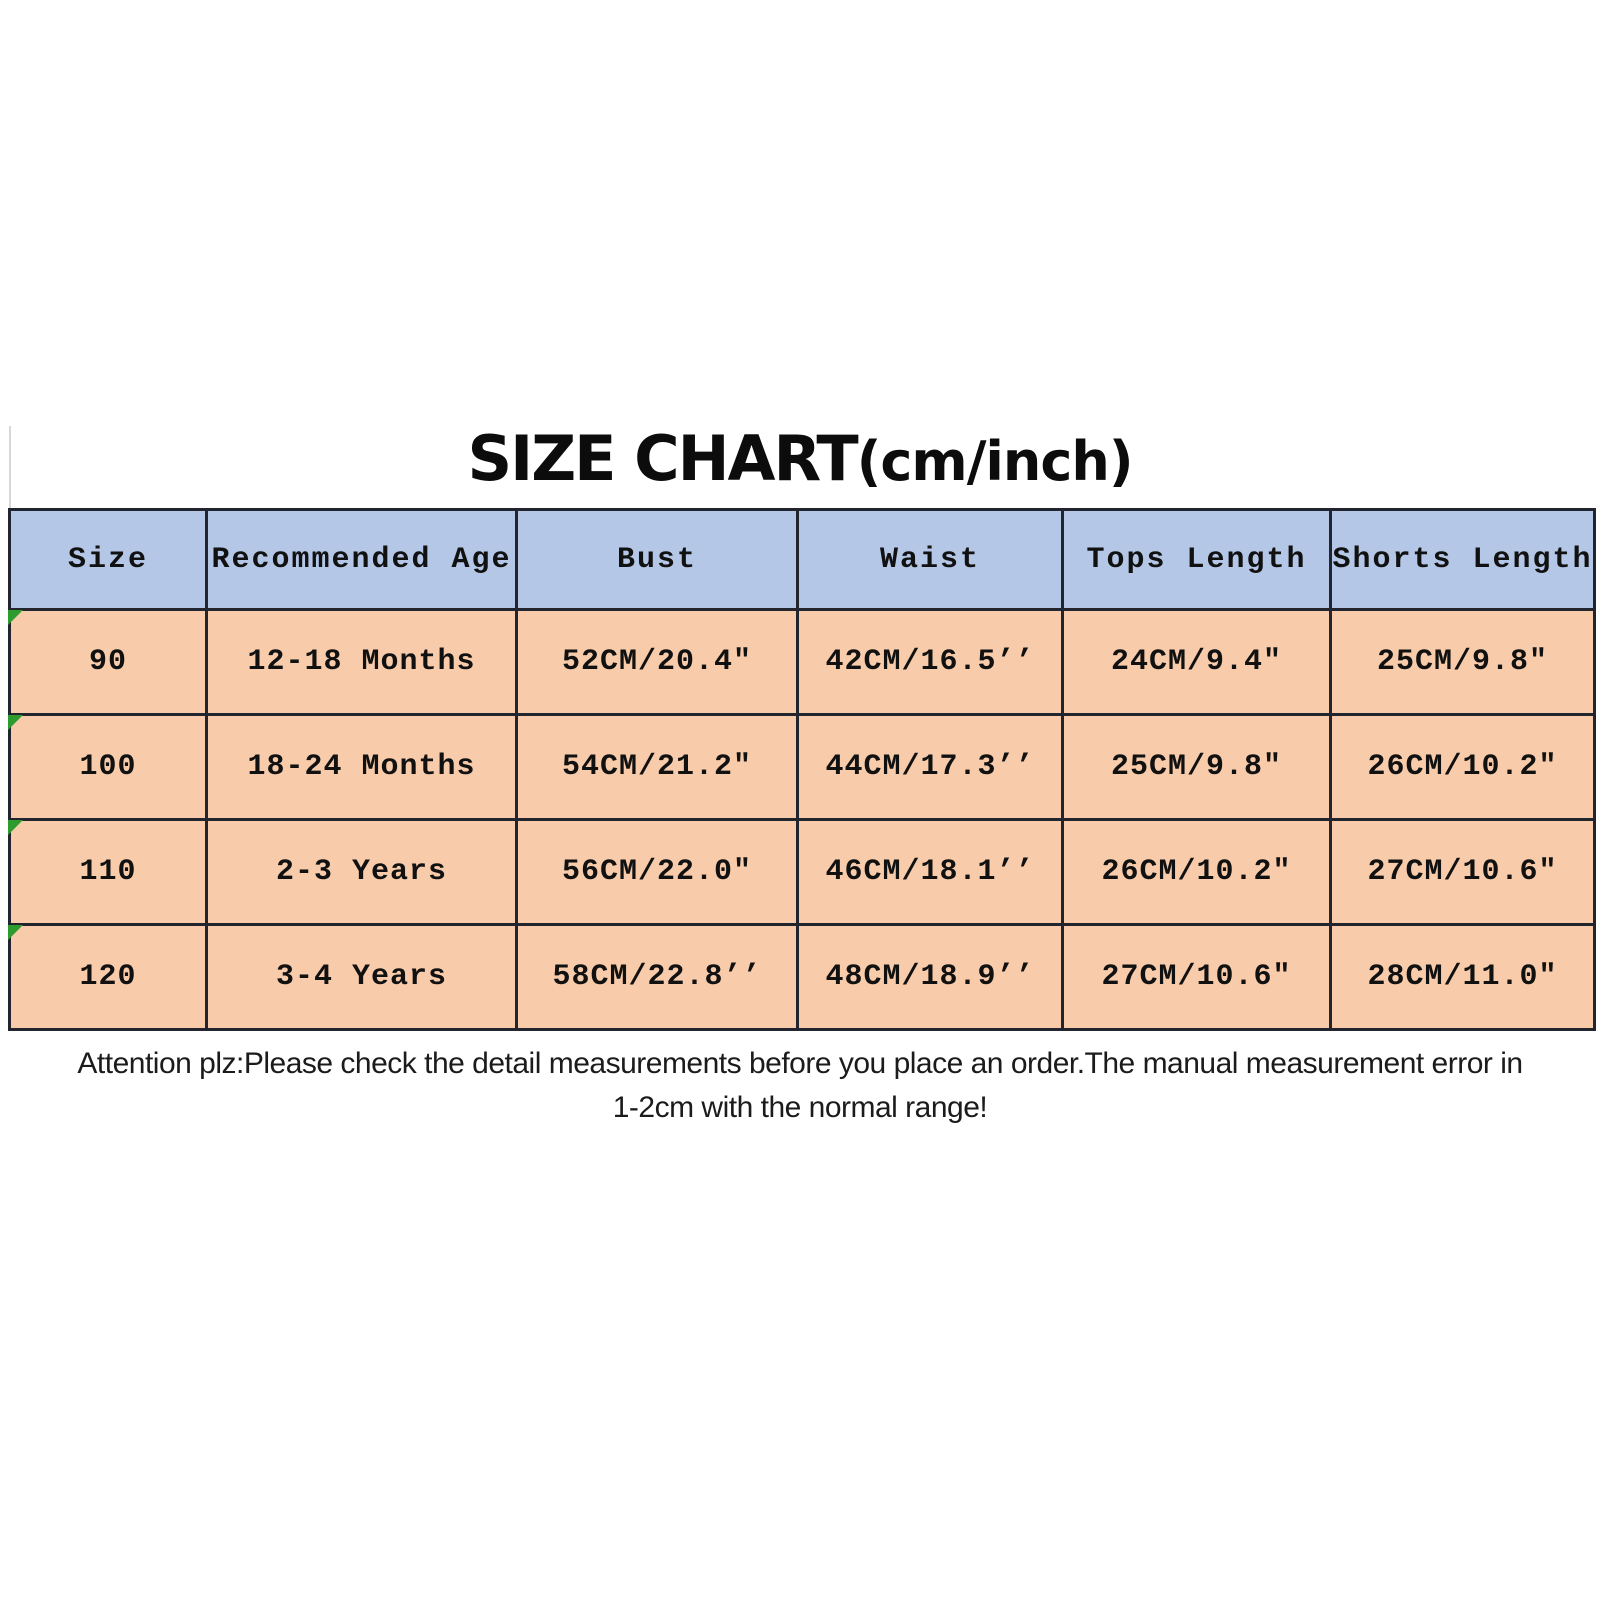 The height and width of the screenshot is (1600, 1600). Describe the element at coordinates (108, 559) in the screenshot. I see `col-header-size: Size` at that location.